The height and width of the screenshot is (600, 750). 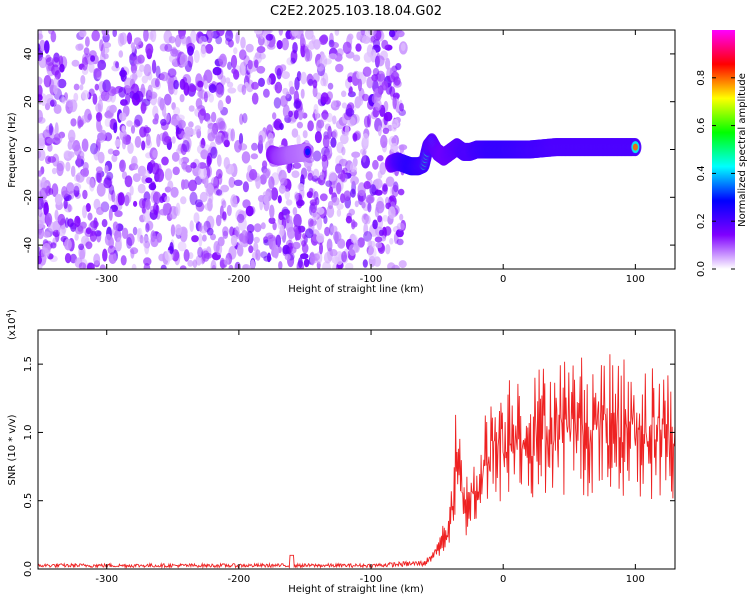 What do you see at coordinates (28, 501) in the screenshot?
I see `y-tick-label: 0.5` at bounding box center [28, 501].